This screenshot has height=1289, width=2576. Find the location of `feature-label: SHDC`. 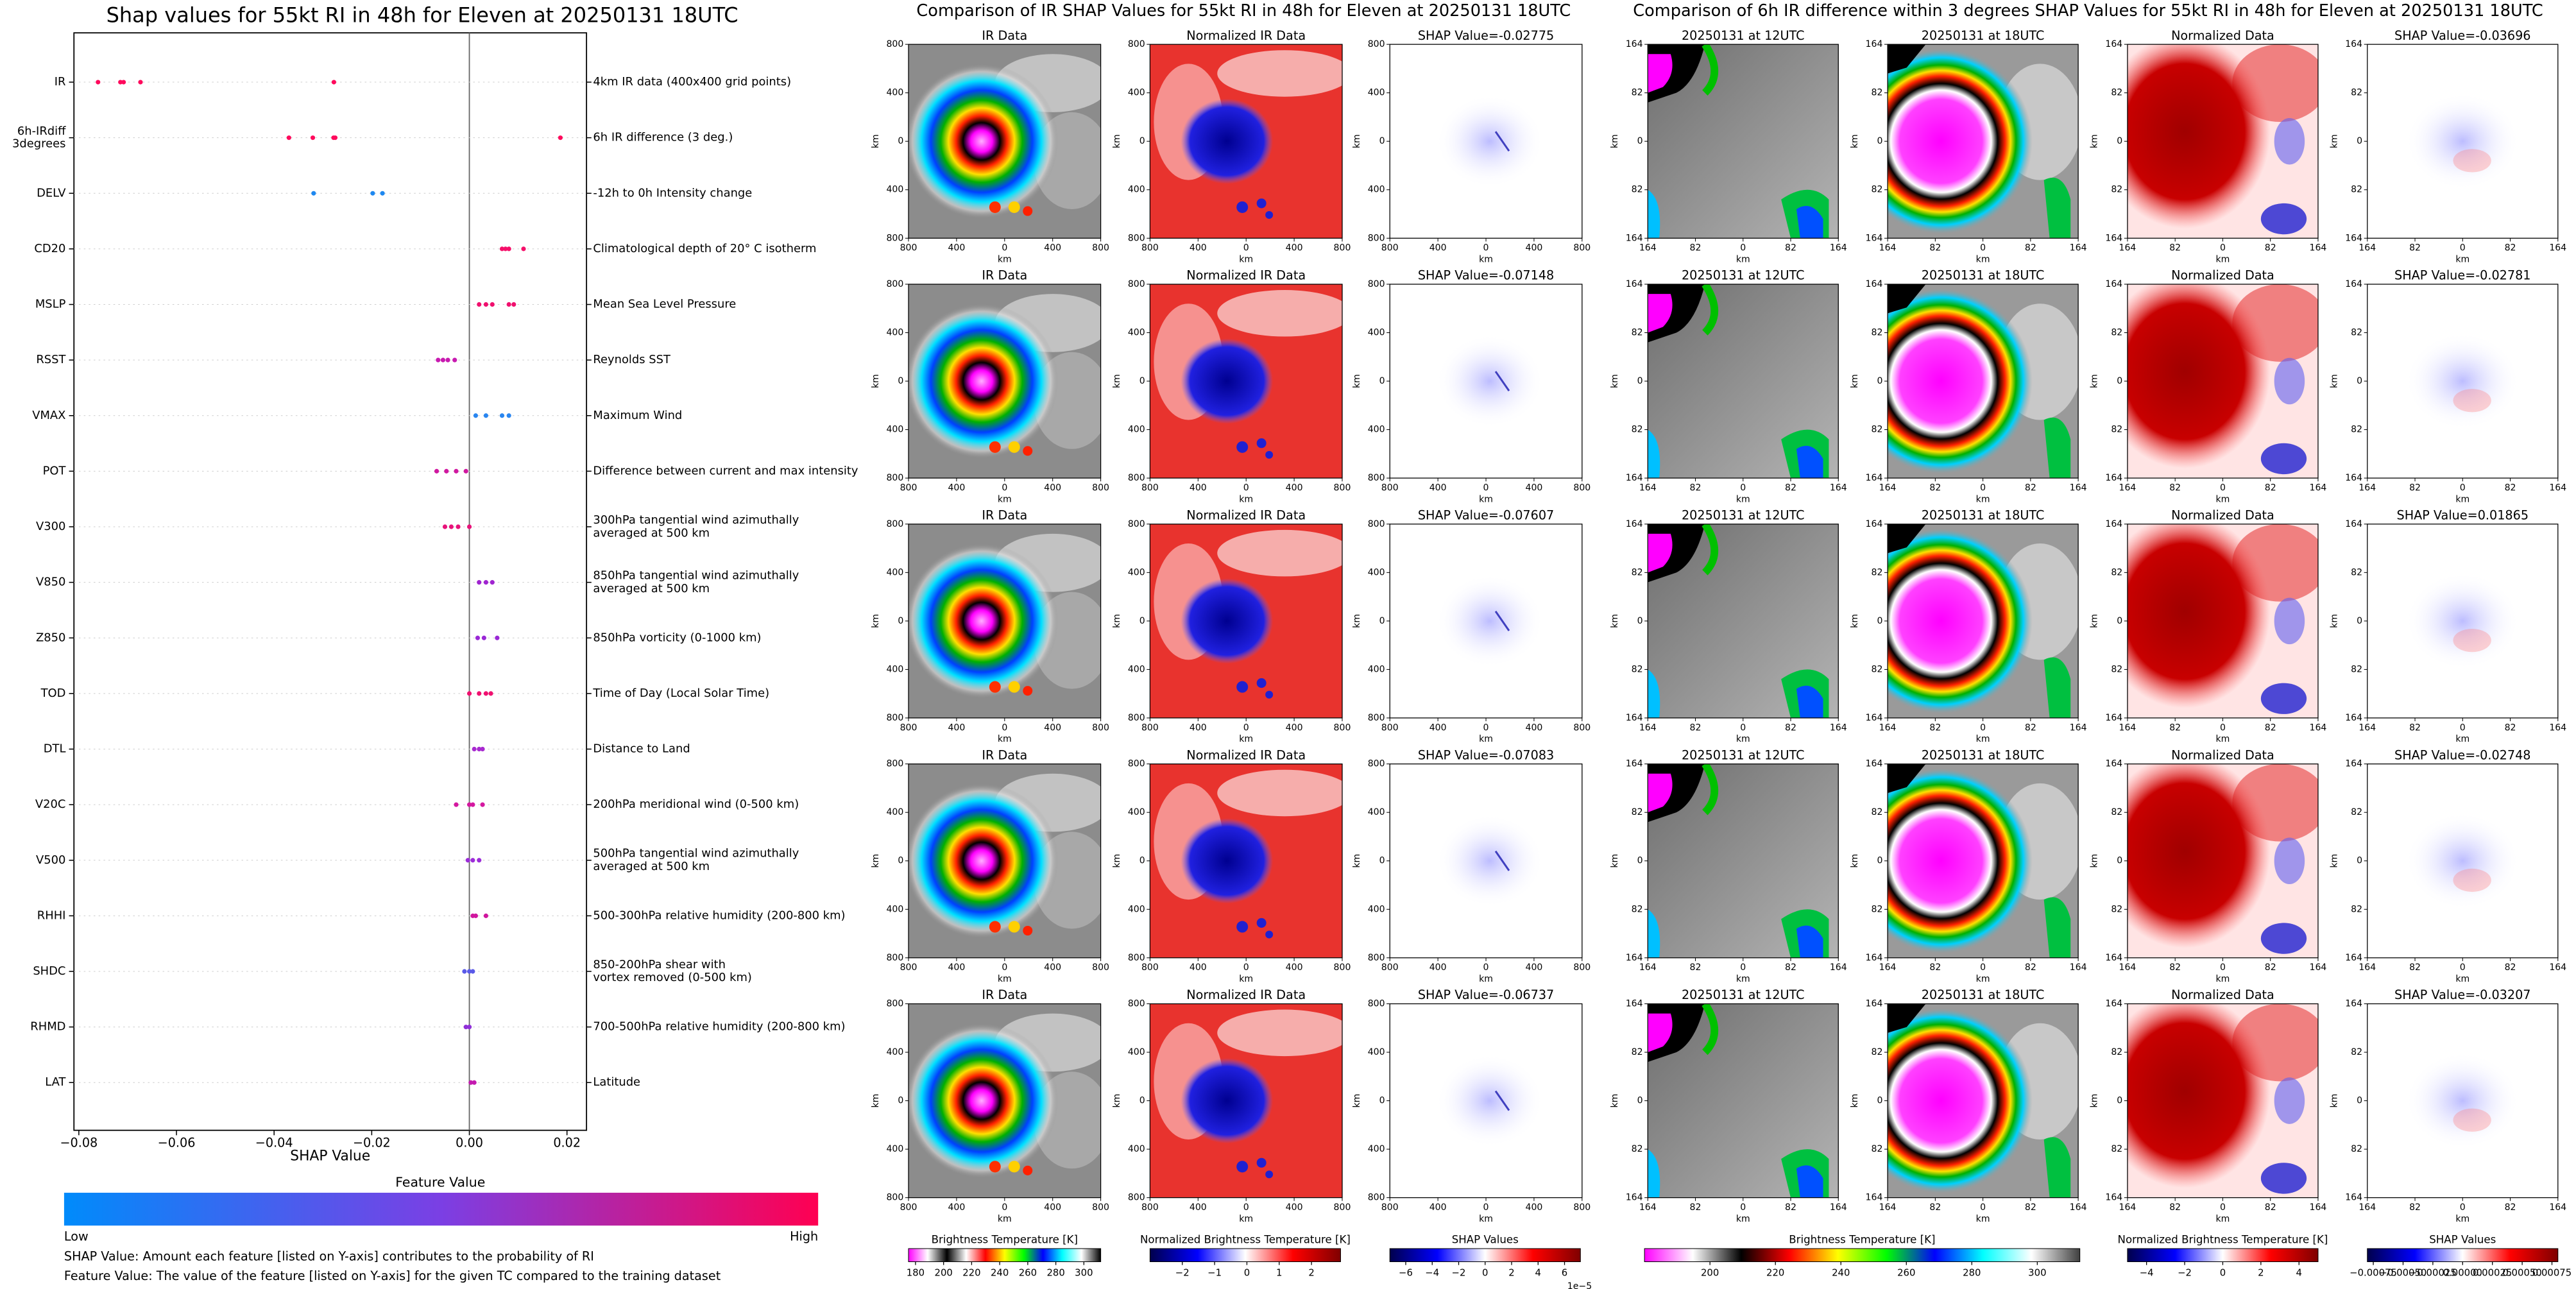

feature-label: SHDC is located at coordinates (49, 971).